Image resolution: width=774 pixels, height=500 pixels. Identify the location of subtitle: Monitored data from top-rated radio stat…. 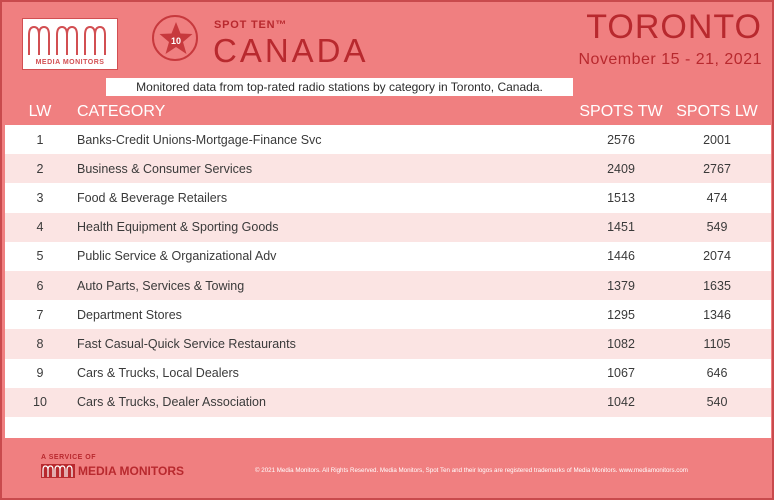
(339, 87).